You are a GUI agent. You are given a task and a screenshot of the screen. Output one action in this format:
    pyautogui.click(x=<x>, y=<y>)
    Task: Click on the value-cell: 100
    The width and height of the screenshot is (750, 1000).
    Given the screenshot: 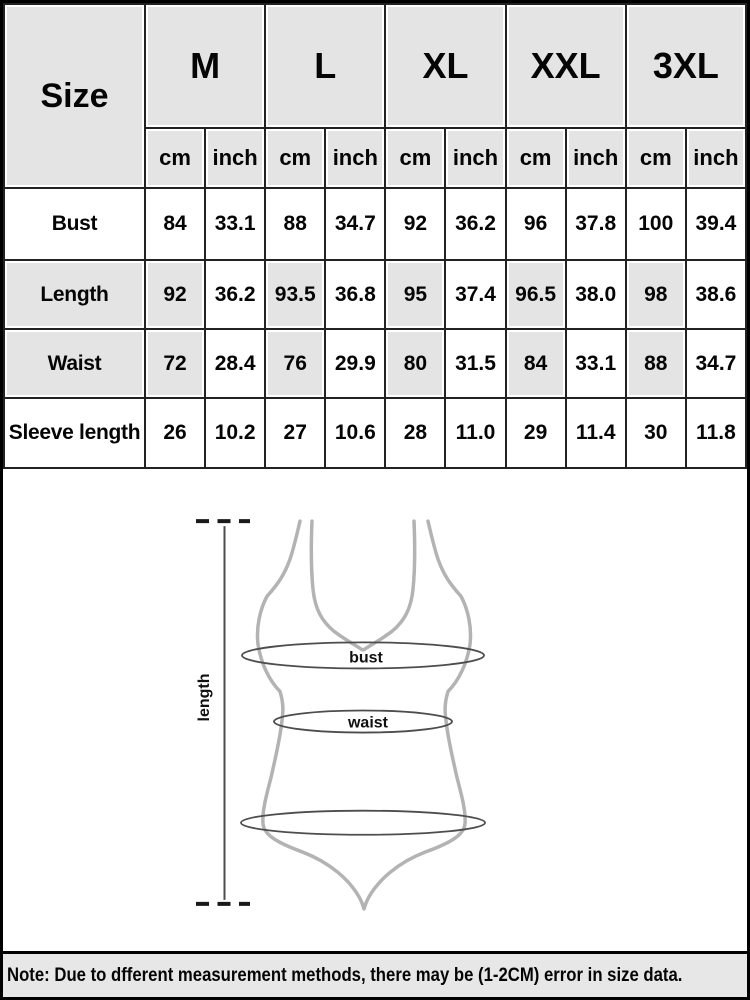 What is the action you would take?
    pyautogui.click(x=655, y=224)
    